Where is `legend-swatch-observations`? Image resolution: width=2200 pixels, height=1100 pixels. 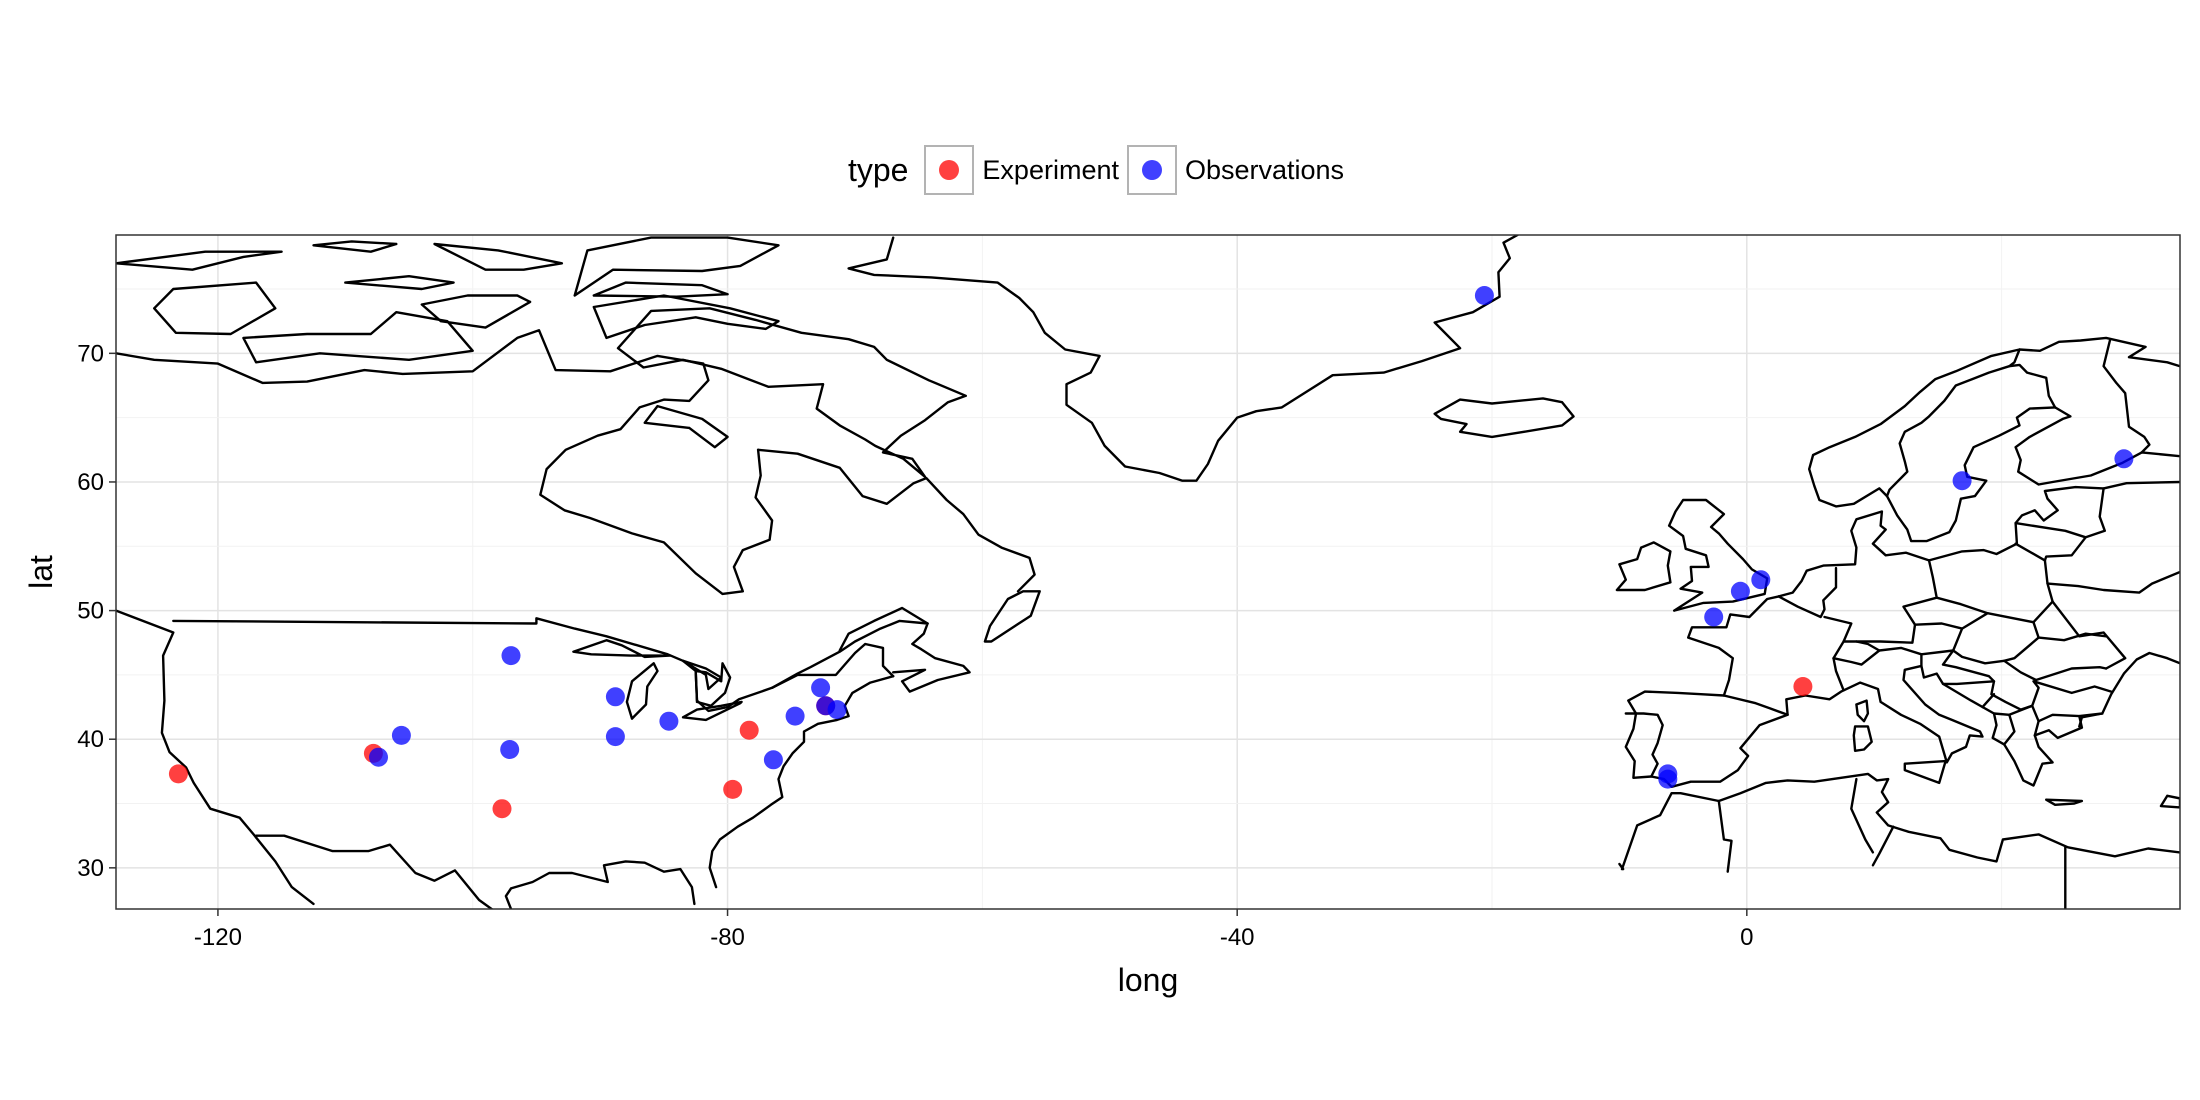 legend-swatch-observations is located at coordinates (1151, 170).